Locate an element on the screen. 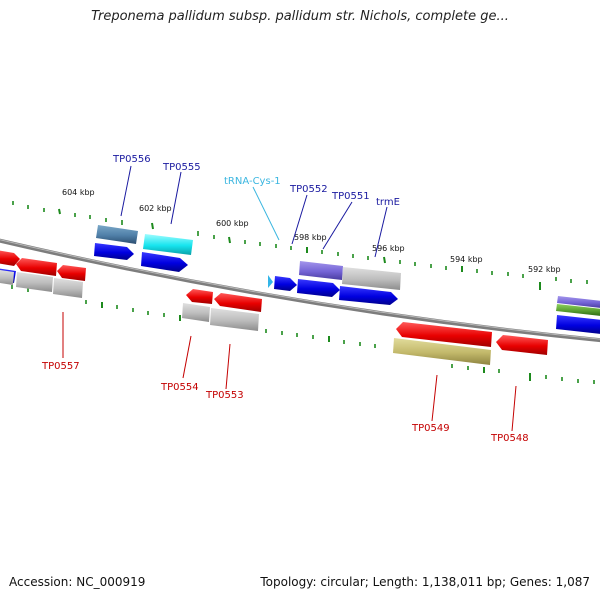  gene-label-tp0552: TP0552 is located at coordinates (308, 189).